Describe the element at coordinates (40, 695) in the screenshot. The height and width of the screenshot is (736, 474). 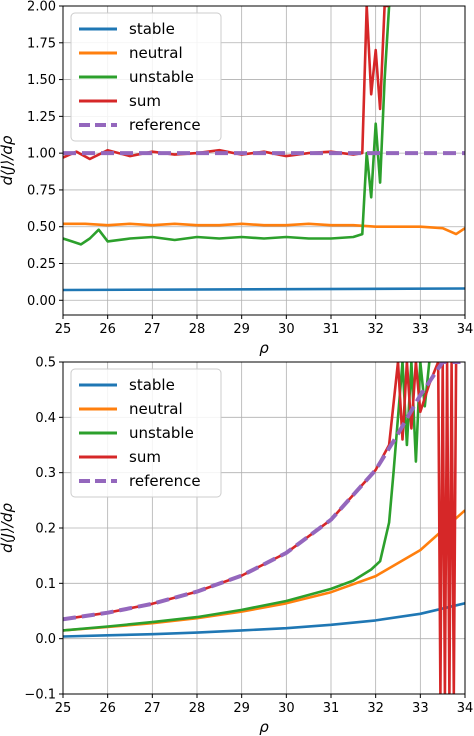
I see `y-tick-label: −0.1` at that location.